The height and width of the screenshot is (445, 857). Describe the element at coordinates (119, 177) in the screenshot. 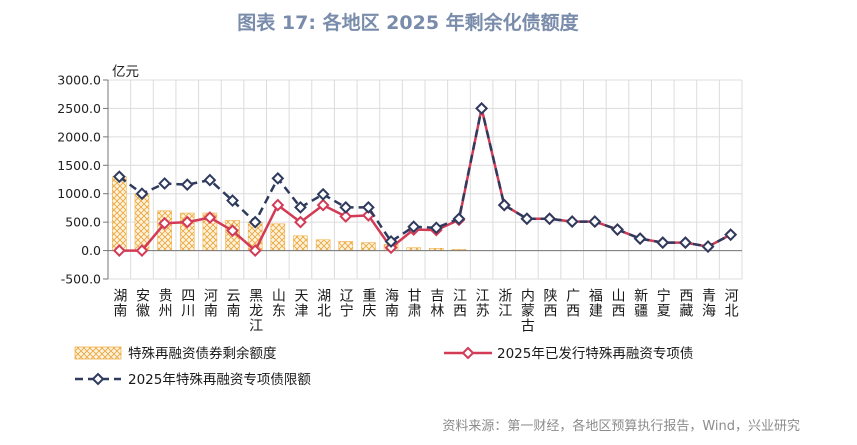

I see `marker-limit-湖南` at that location.